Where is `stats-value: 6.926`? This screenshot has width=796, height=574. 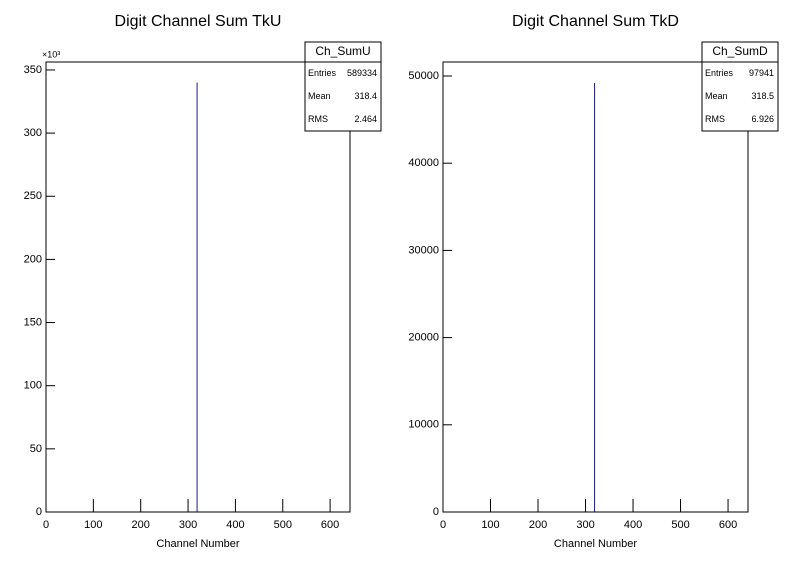
stats-value: 6.926 is located at coordinates (762, 119).